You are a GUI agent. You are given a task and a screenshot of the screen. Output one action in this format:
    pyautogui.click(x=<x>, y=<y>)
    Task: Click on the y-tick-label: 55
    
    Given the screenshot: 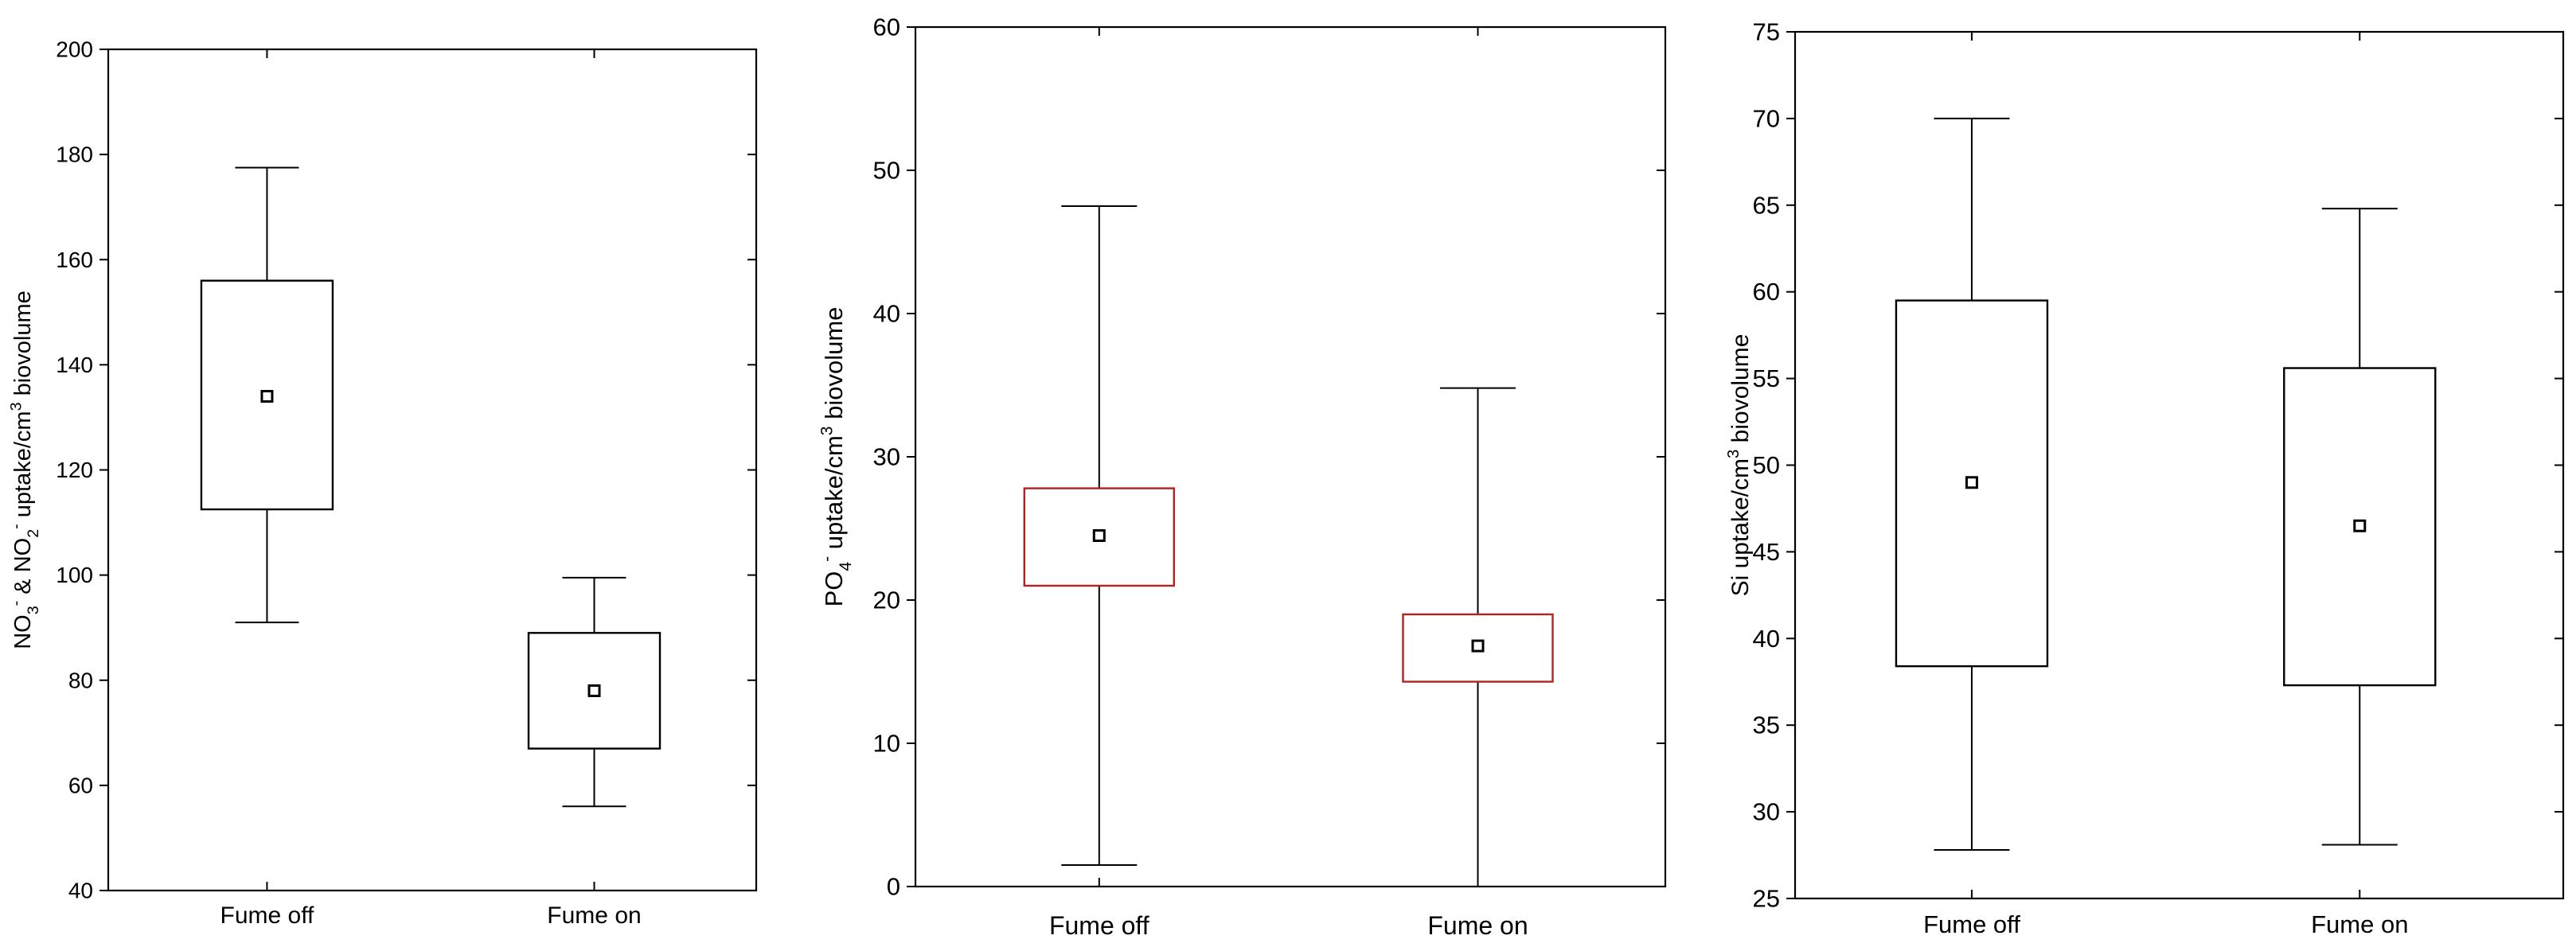 What is the action you would take?
    pyautogui.click(x=1766, y=378)
    